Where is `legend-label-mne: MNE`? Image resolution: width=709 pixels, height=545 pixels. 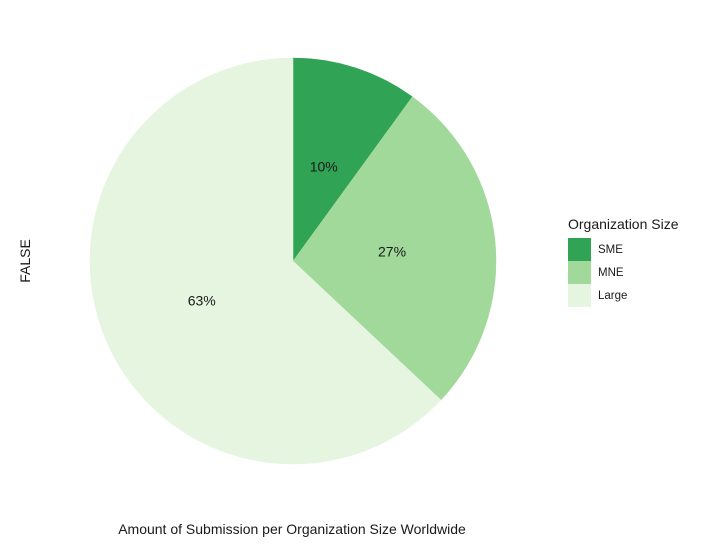
legend-label-mne: MNE is located at coordinates (611, 272).